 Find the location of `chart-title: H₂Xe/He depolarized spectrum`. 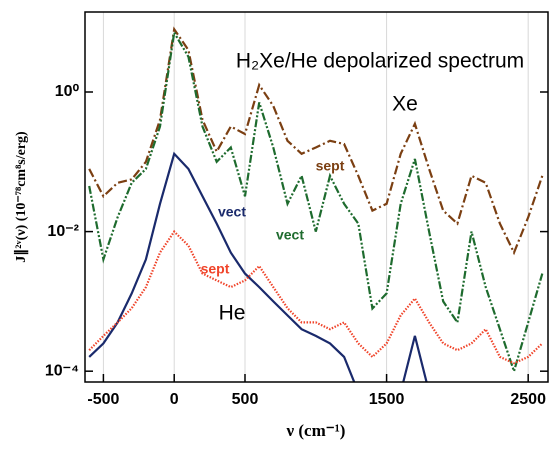

chart-title: H₂Xe/He depolarized spectrum is located at coordinates (380, 61).